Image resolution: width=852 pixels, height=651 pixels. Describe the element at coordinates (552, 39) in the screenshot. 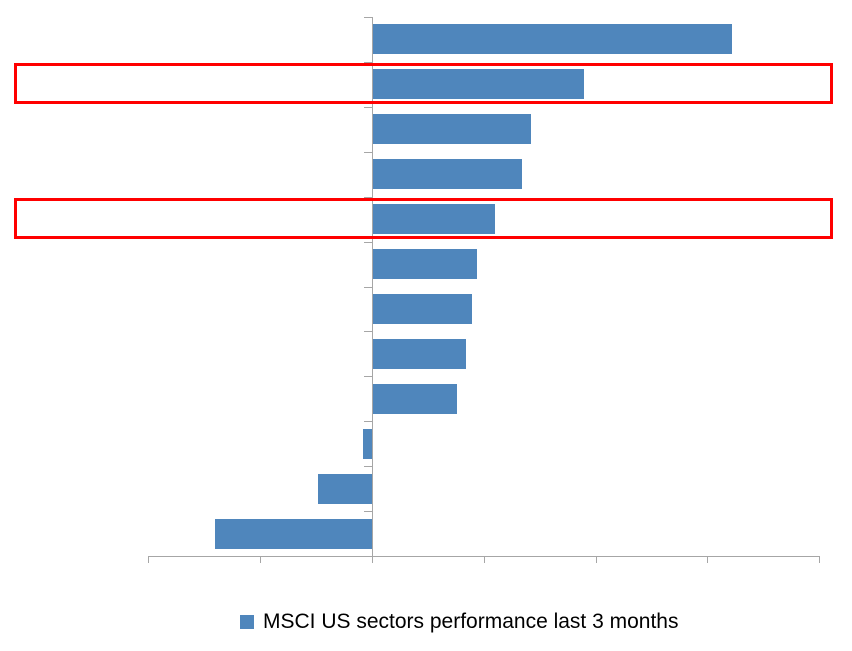

I see `bar-it` at that location.